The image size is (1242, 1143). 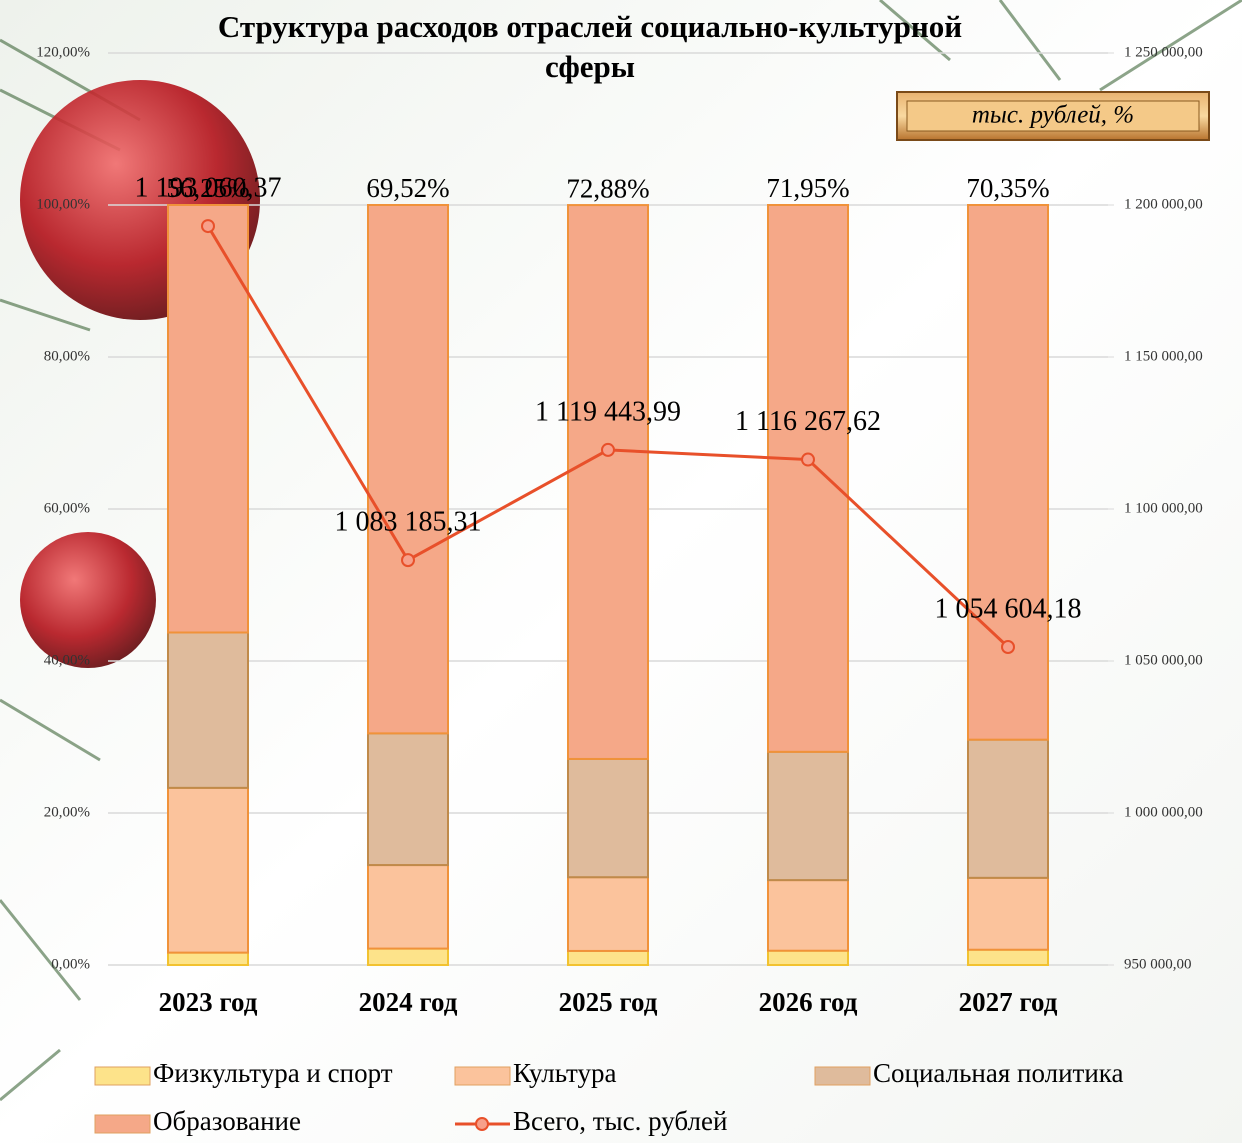 What do you see at coordinates (70, 964) in the screenshot?
I see `y-tick-label: 0,00%` at bounding box center [70, 964].